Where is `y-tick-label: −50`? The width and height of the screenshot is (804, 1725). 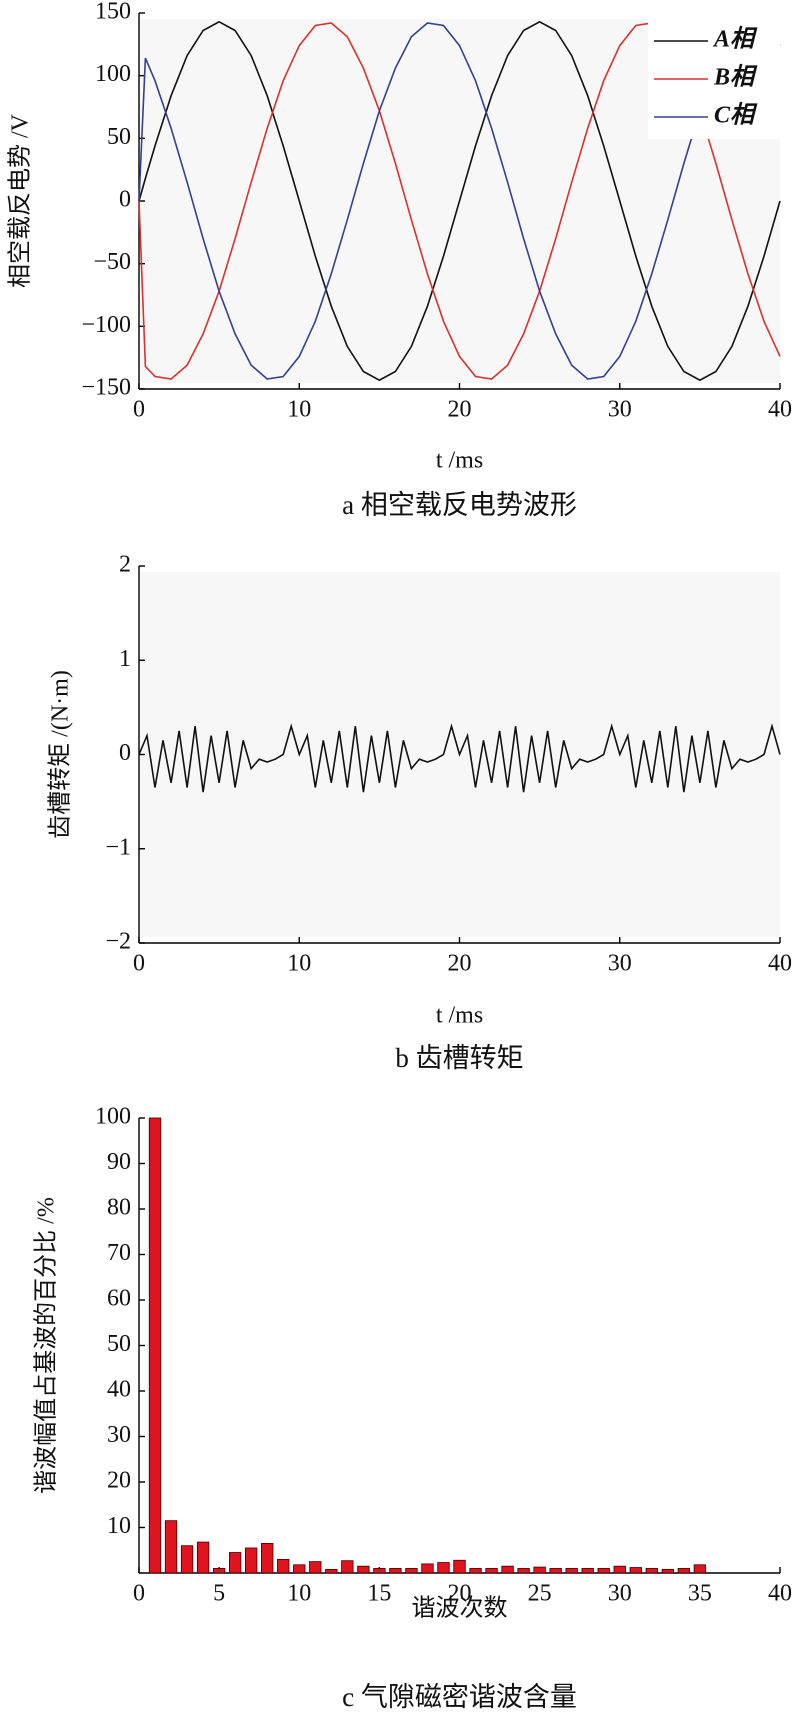 y-tick-label: −50 is located at coordinates (112, 262).